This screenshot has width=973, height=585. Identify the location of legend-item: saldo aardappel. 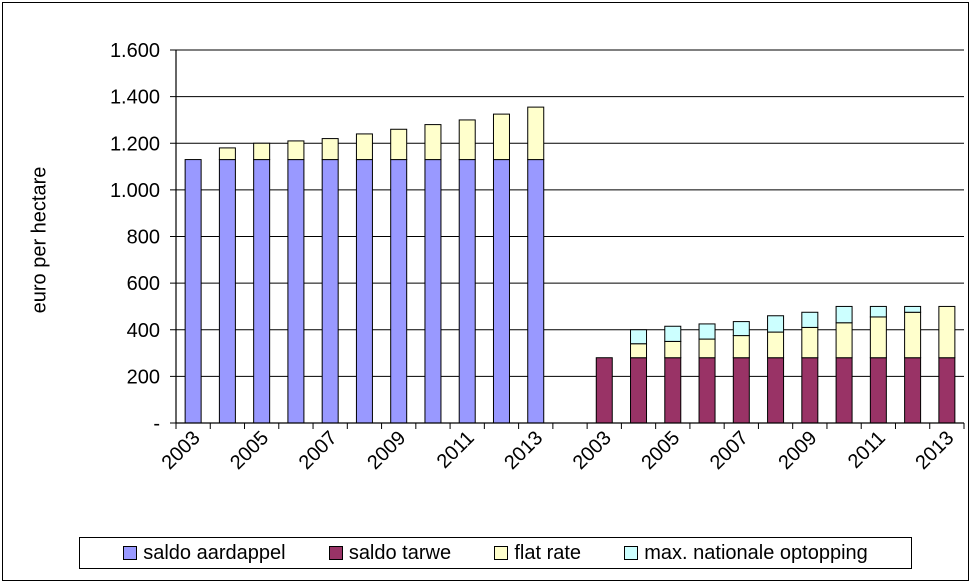
(204, 553).